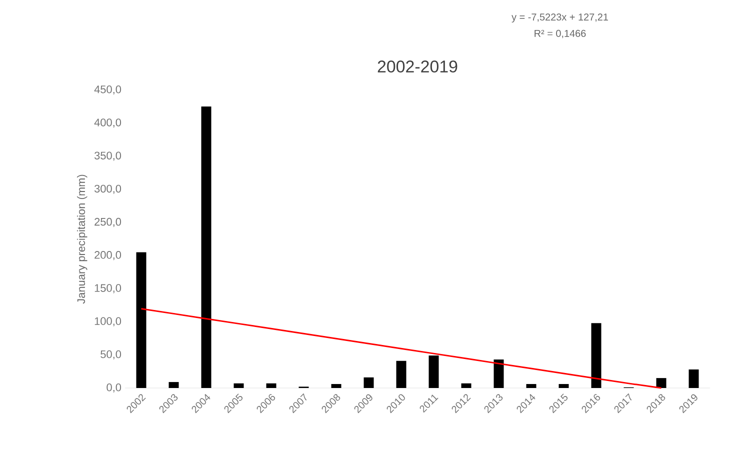  I want to click on y-tick-label: 50,0, so click(111, 355).